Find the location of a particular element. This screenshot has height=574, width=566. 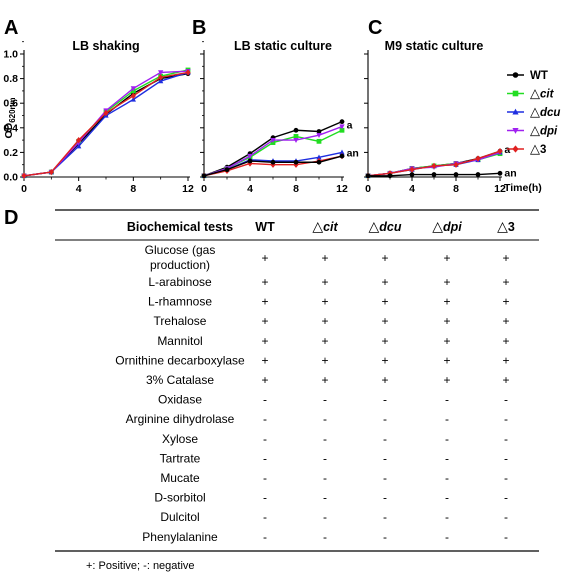

x-tick-label: 4 is located at coordinates (250, 189).